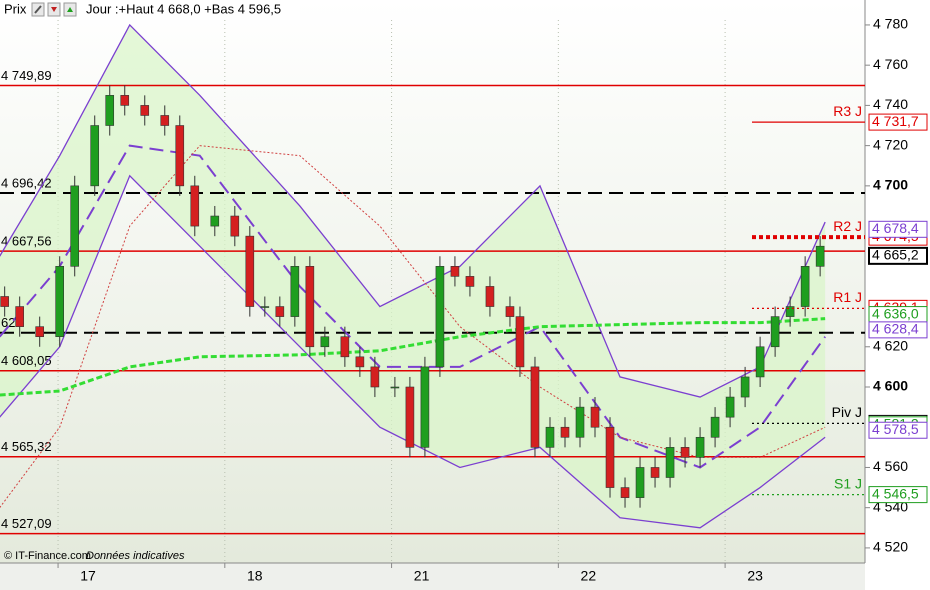 The image size is (930, 590). Describe the element at coordinates (88, 576) in the screenshot. I see `x-tick-label: 17` at that location.